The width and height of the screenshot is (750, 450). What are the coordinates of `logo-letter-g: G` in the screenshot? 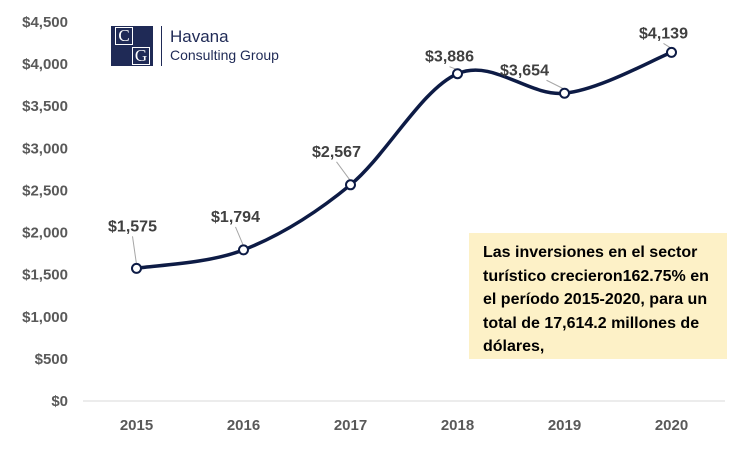 It's located at (141, 56).